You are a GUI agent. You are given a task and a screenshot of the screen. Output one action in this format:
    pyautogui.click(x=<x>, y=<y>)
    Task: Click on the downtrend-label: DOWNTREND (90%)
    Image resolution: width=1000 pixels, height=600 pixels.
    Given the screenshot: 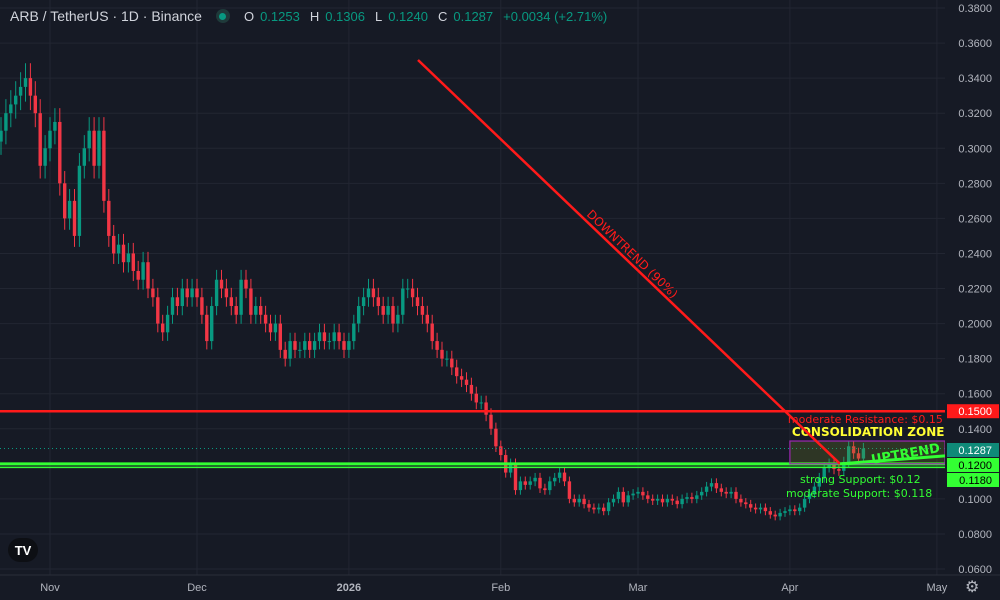 What is the action you would take?
    pyautogui.click(x=632, y=254)
    